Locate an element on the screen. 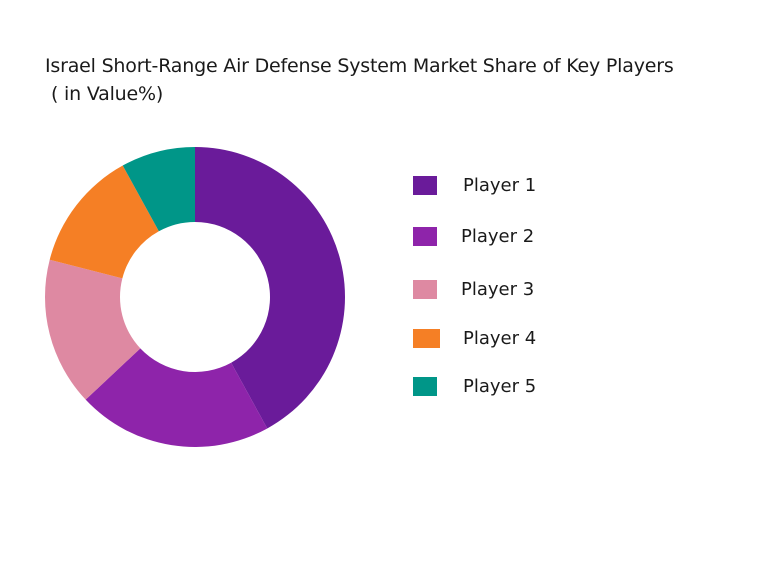  legend-label: Player 1 is located at coordinates (500, 185).